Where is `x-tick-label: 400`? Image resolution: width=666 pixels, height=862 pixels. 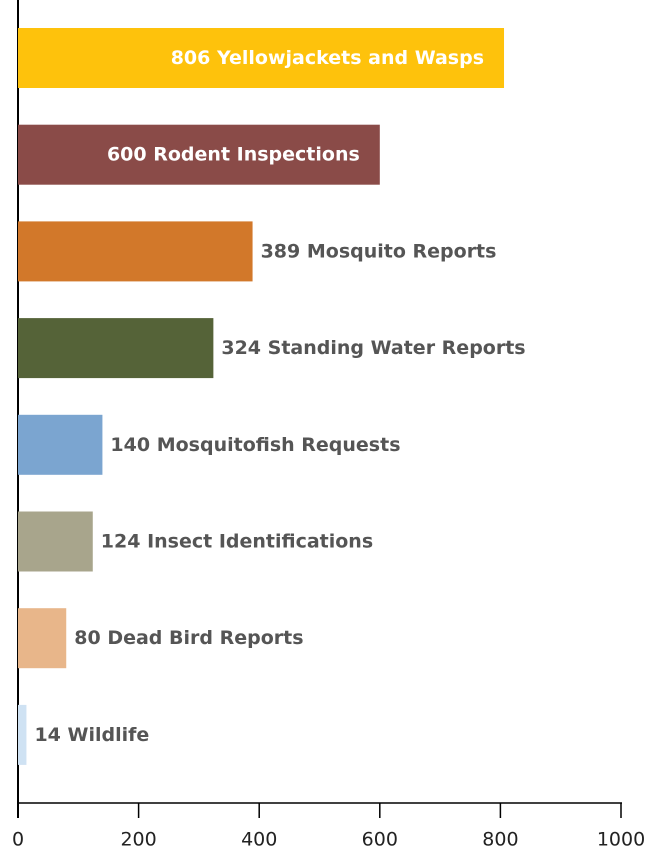
x-tick-label: 400 is located at coordinates (259, 840).